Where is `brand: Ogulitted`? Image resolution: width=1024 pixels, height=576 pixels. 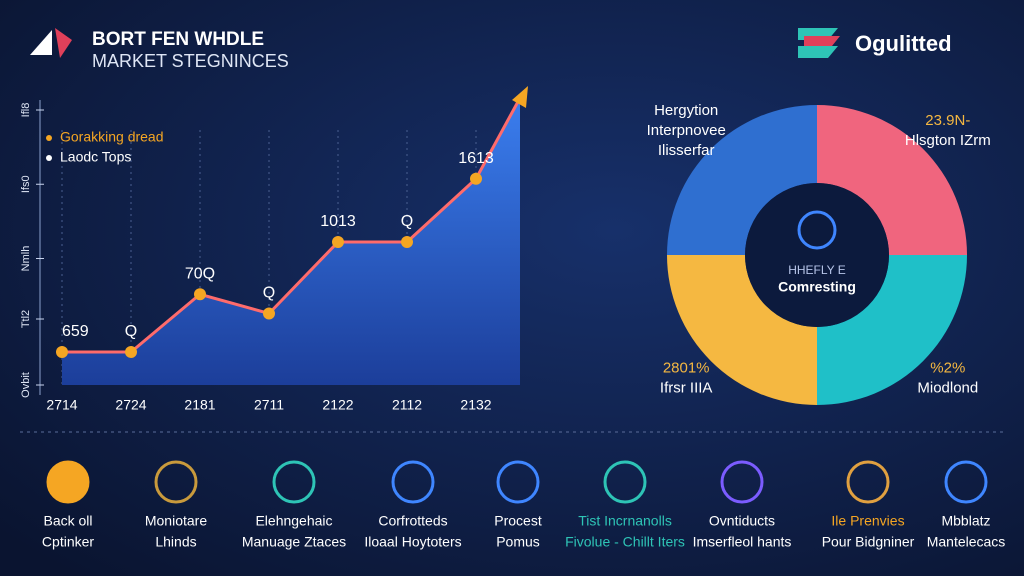
brand: Ogulitted is located at coordinates (903, 43).